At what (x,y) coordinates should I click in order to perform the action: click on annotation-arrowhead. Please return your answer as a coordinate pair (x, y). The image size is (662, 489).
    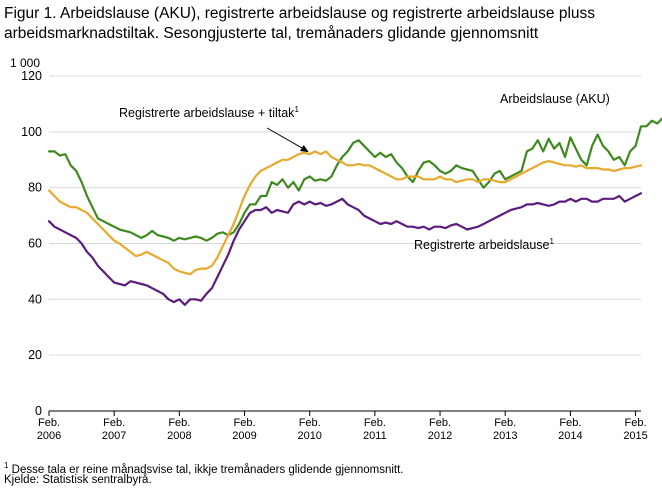
    Looking at the image, I should click on (304, 148).